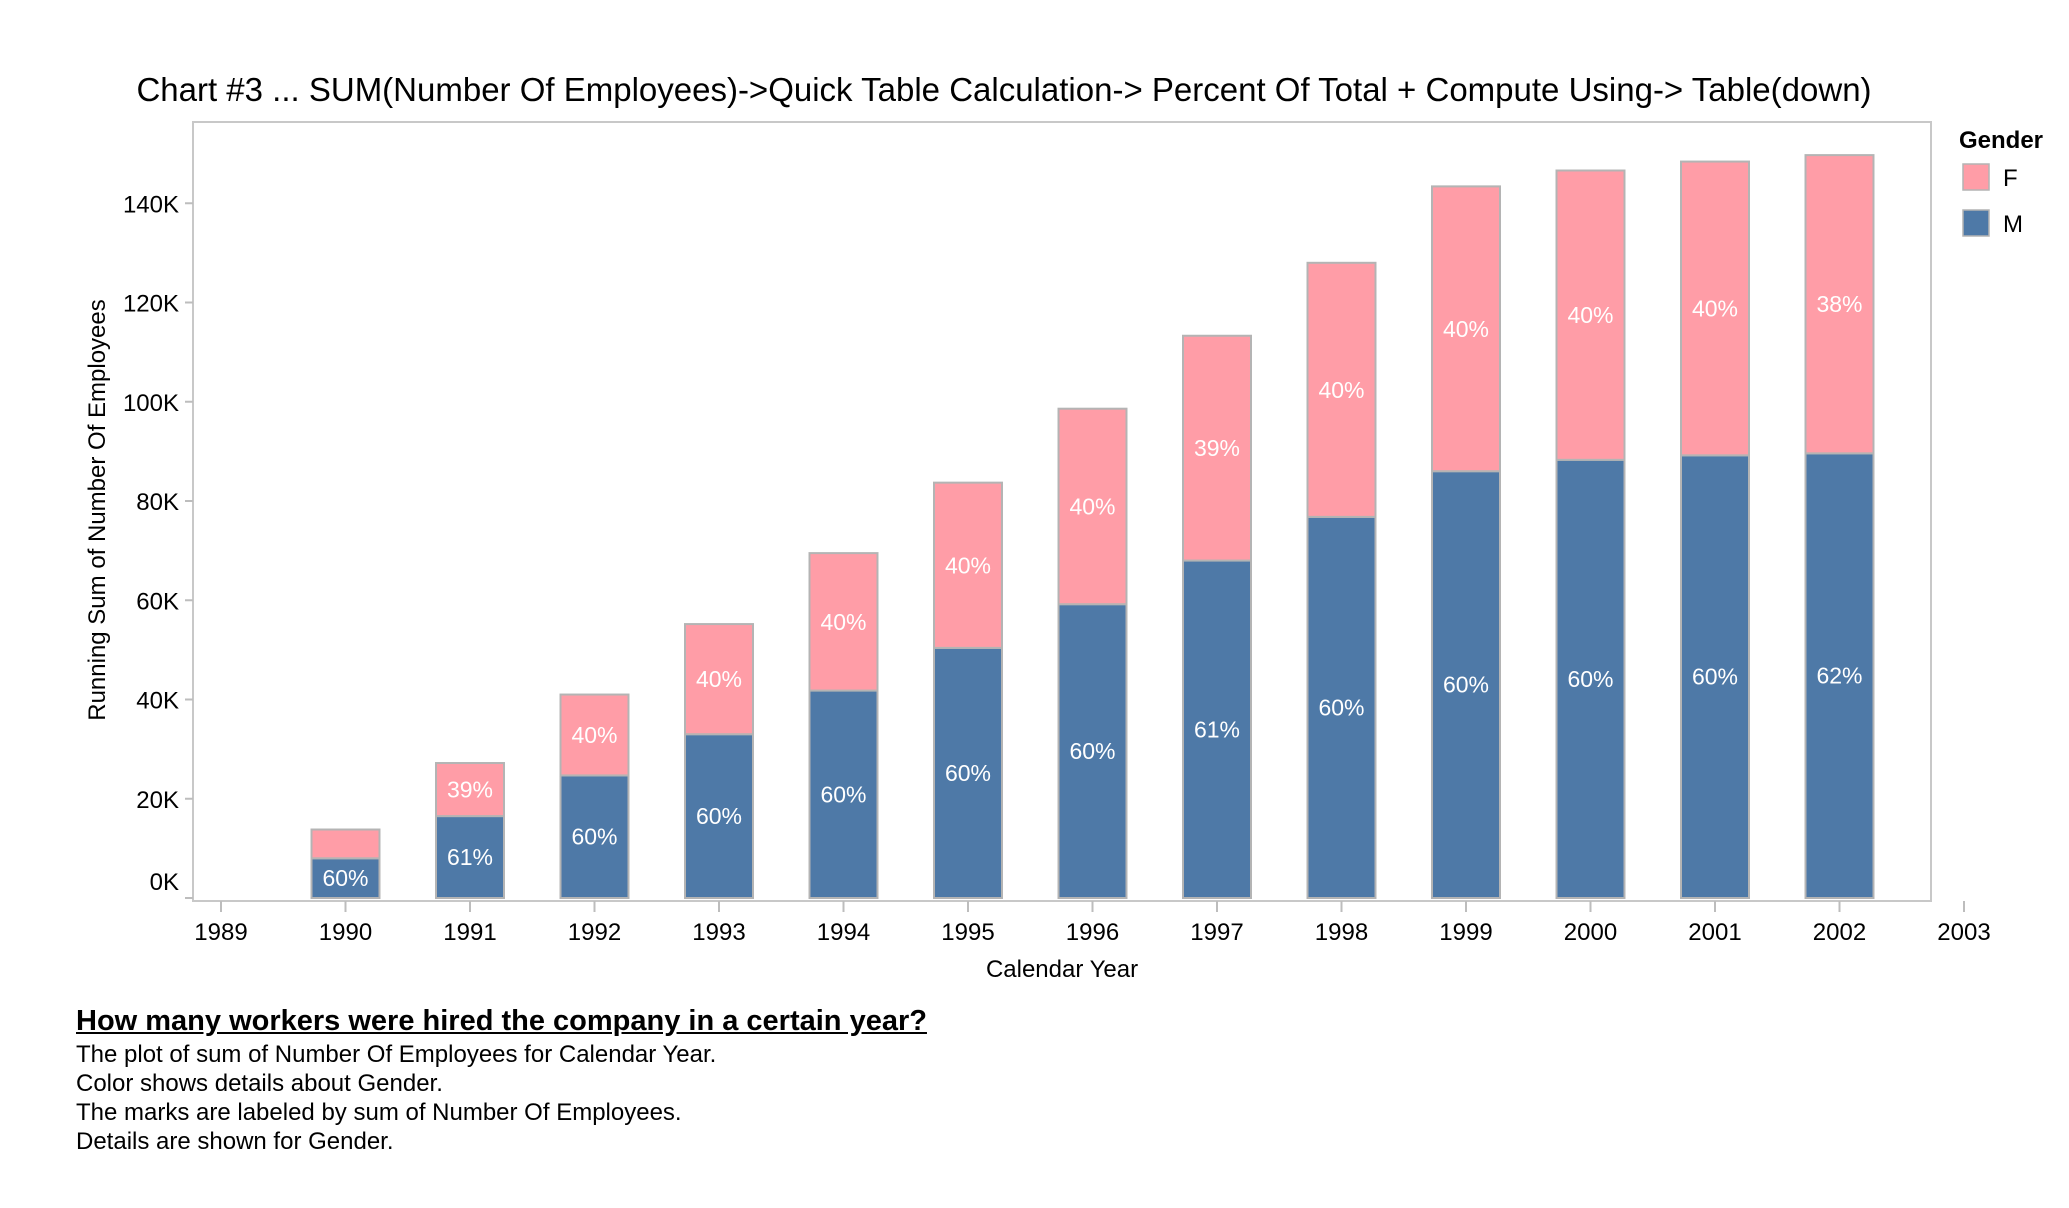  I want to click on legend-swatch-m, so click(1976, 223).